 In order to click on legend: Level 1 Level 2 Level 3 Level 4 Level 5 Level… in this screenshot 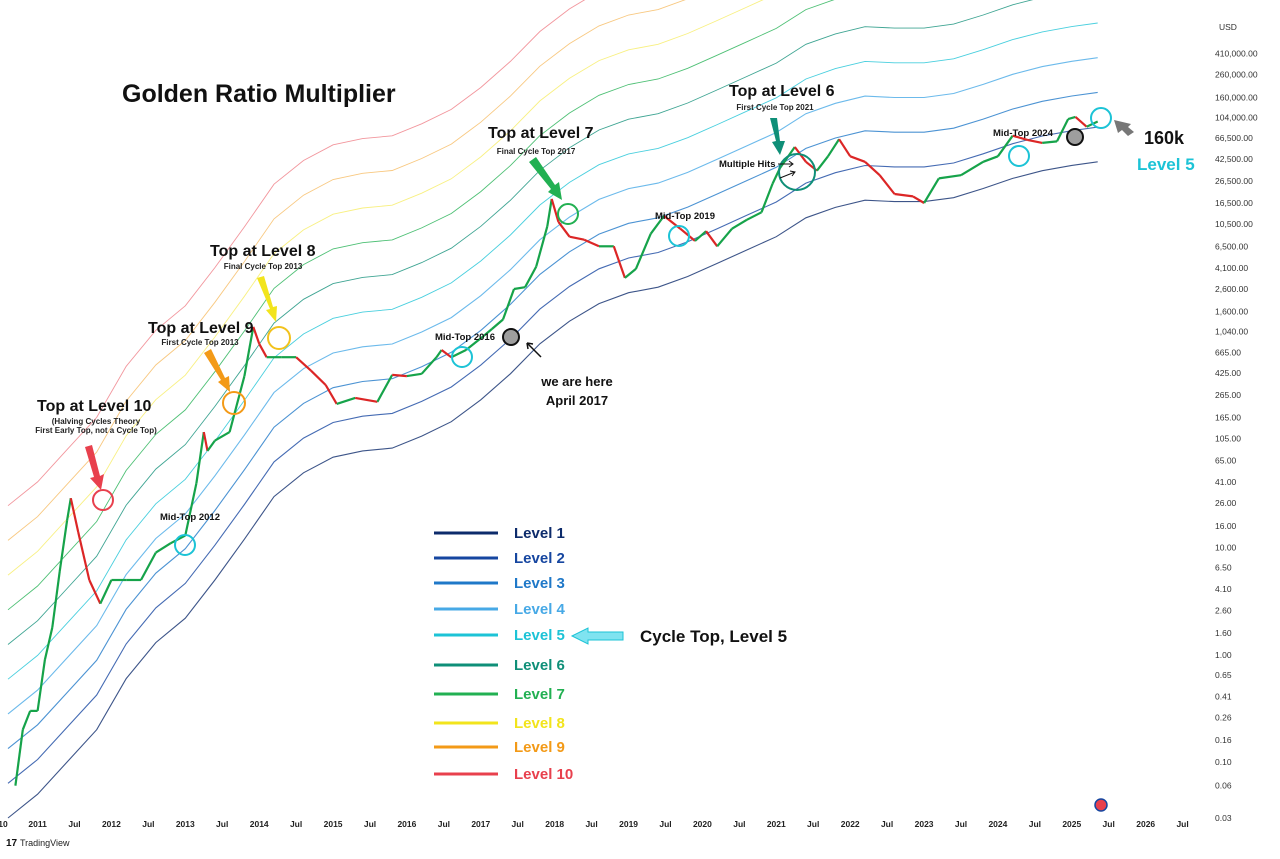, I will do `click(503, 654)`.